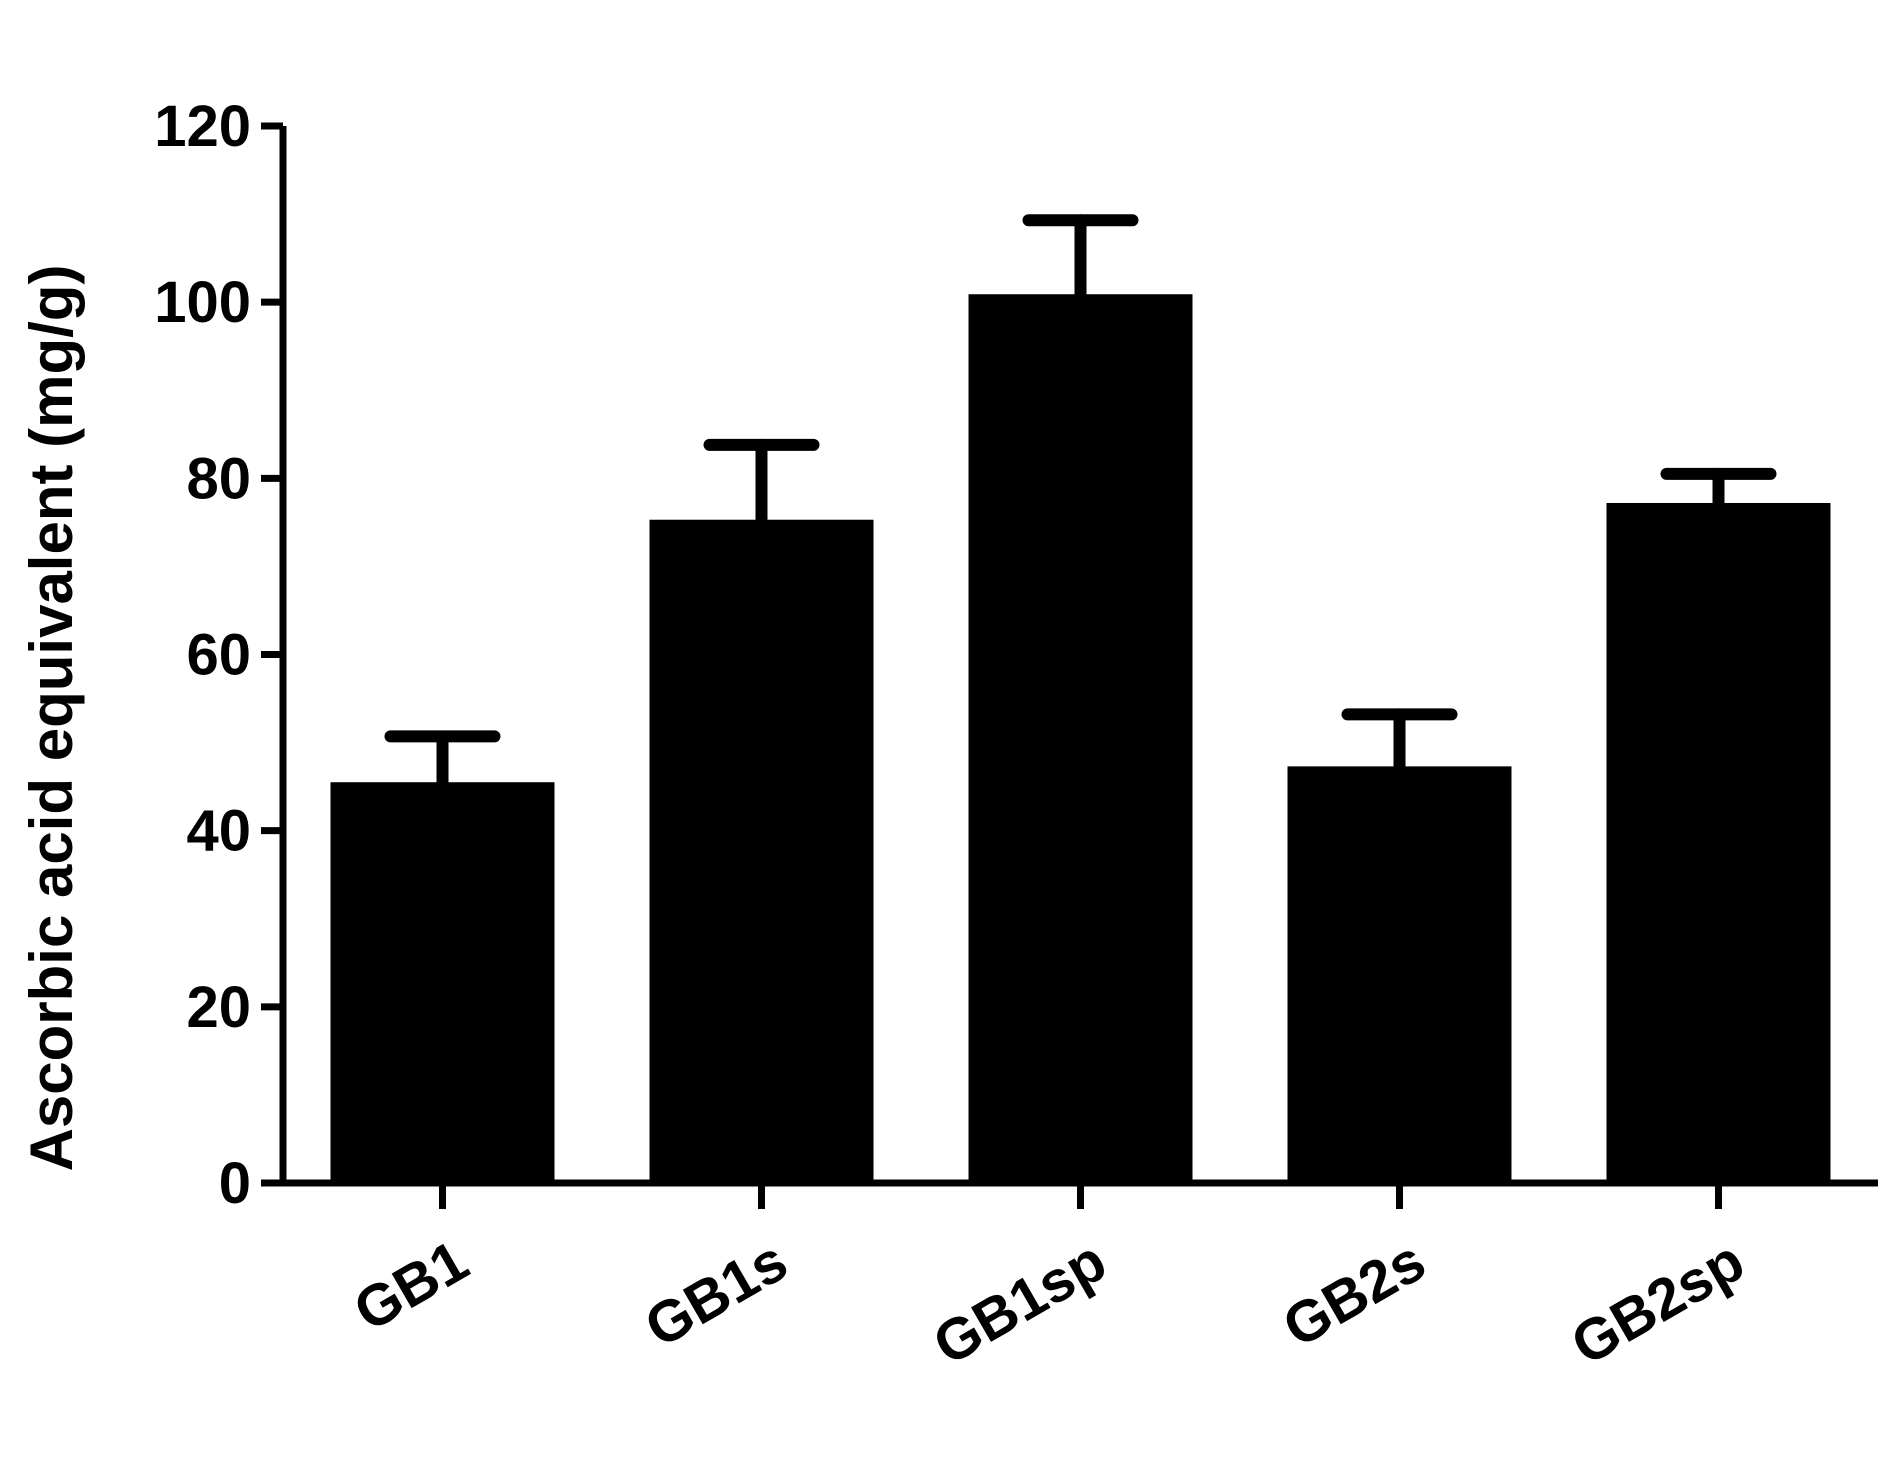  What do you see at coordinates (411, 1286) in the screenshot?
I see `x-tick-label: GB1` at bounding box center [411, 1286].